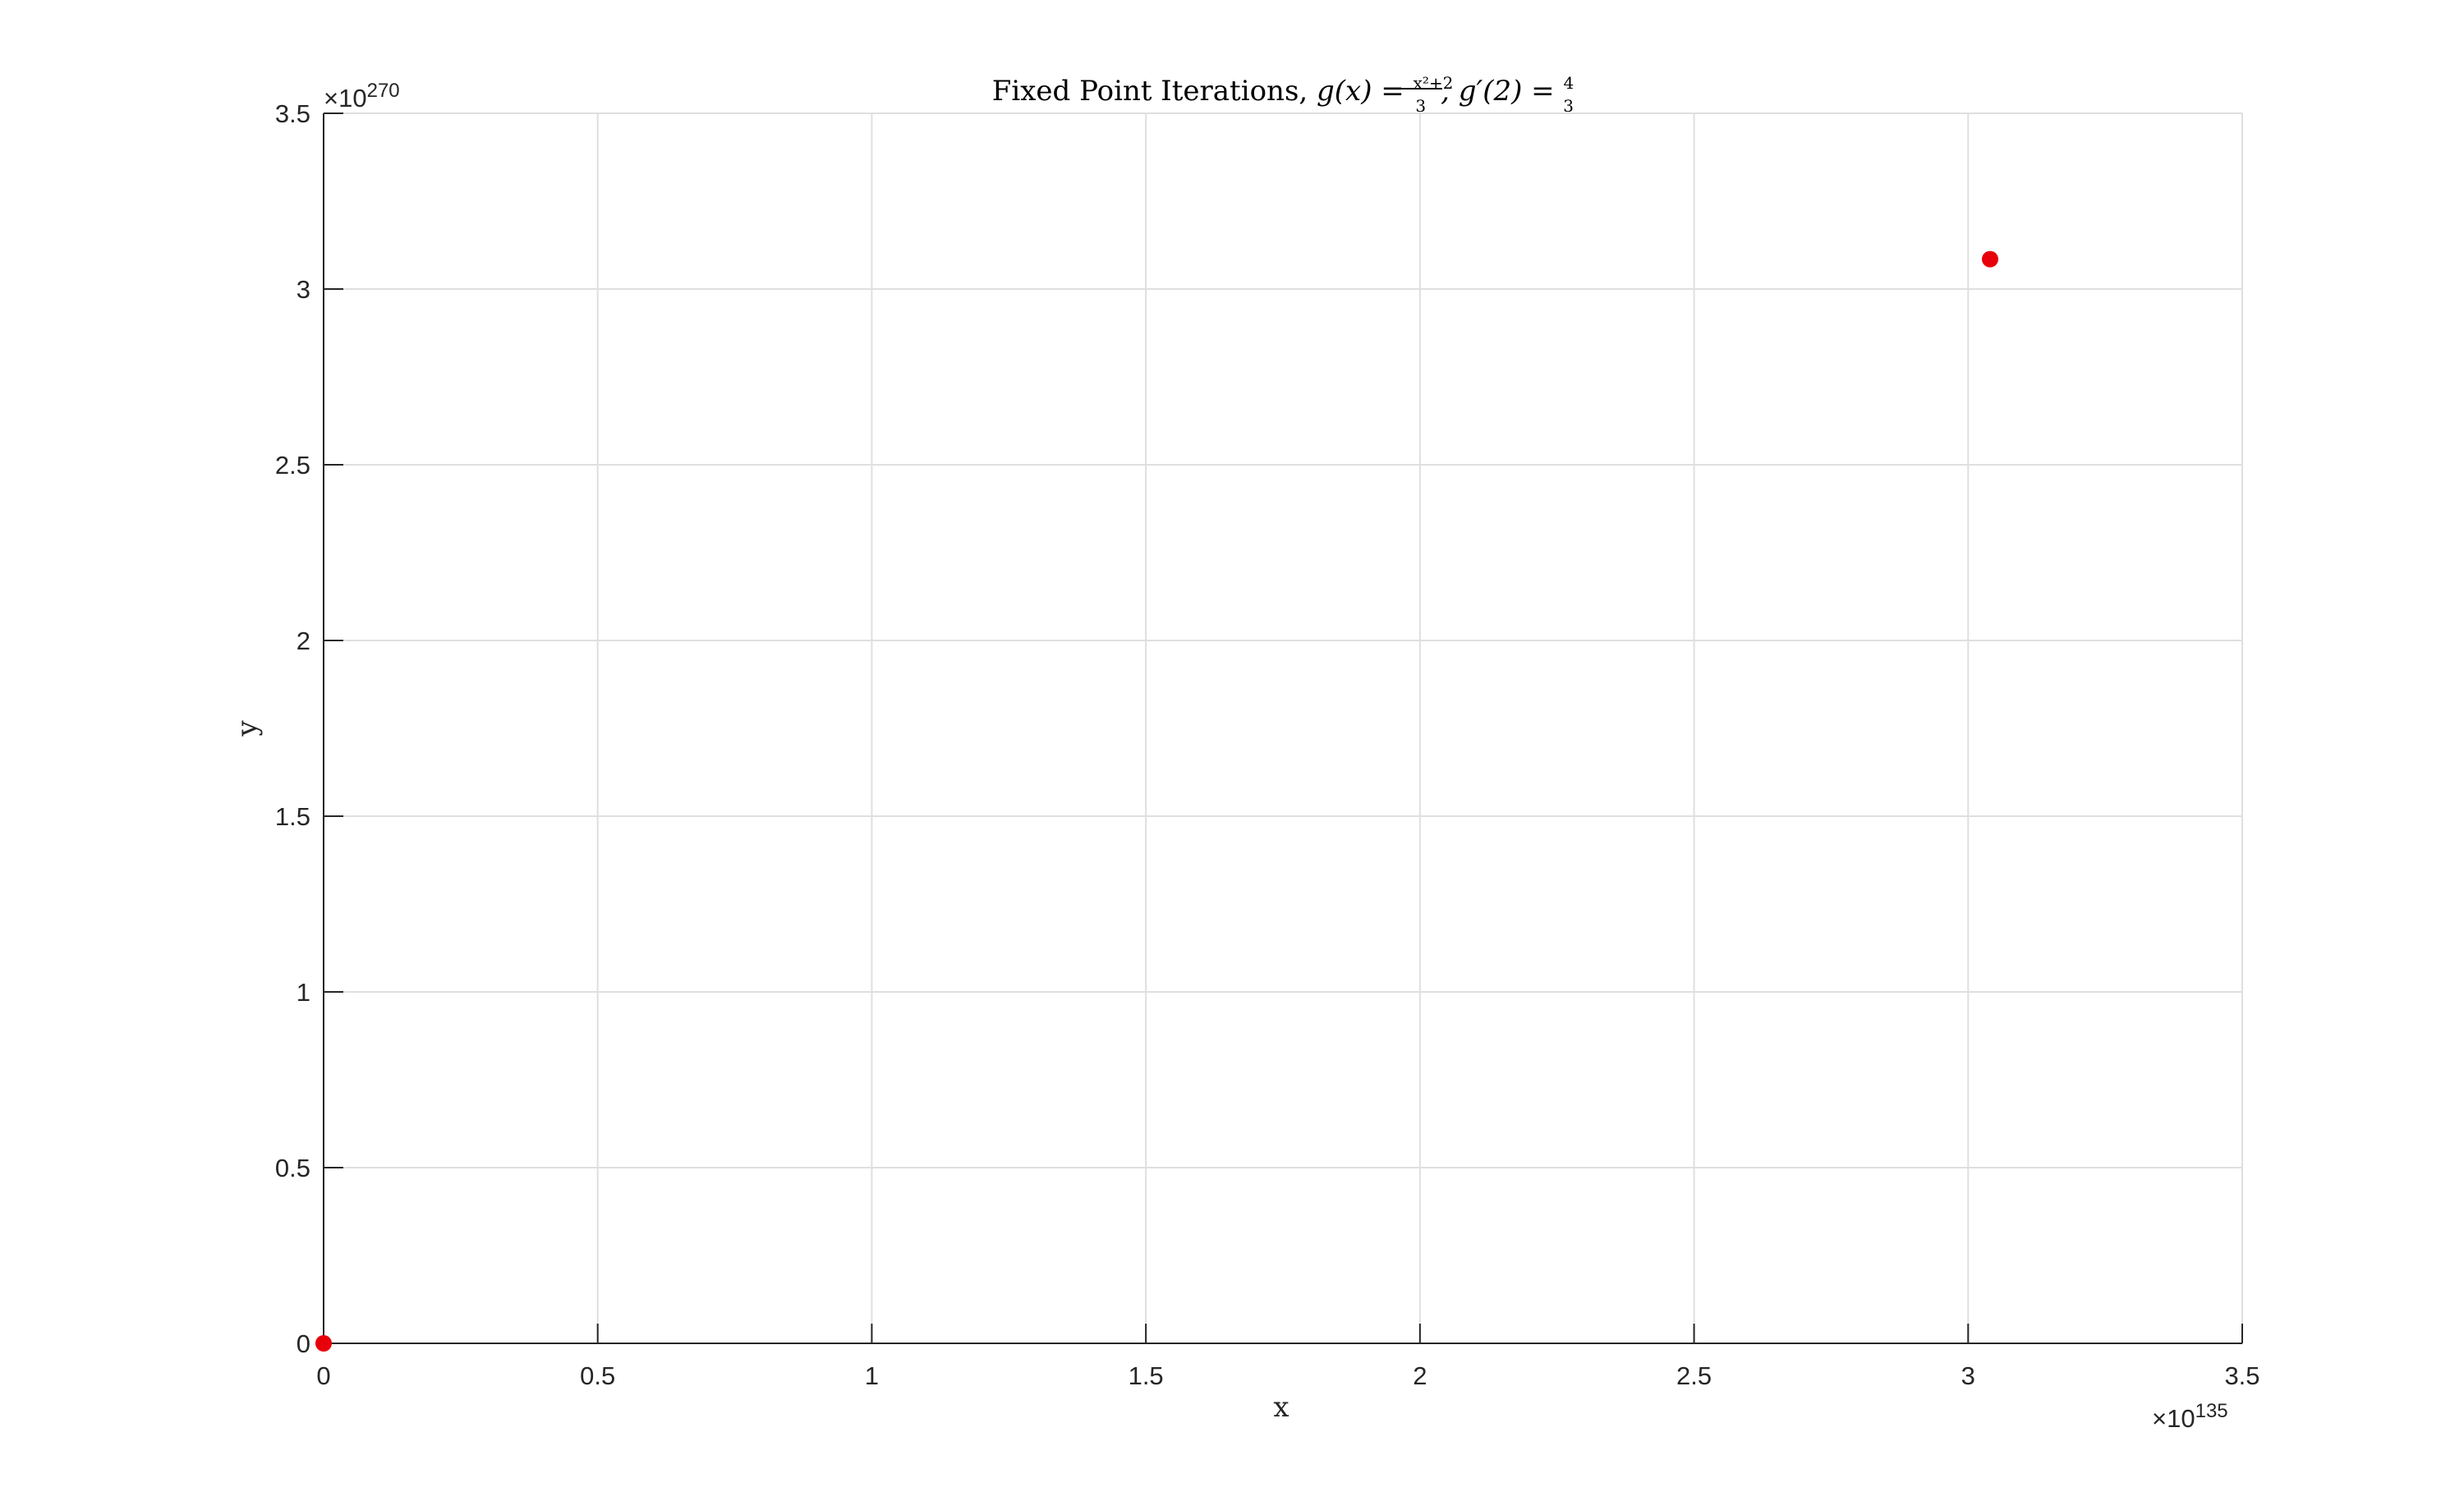 Image resolution: width=2464 pixels, height=1501 pixels. Describe the element at coordinates (303, 1343) in the screenshot. I see `y-tick-label: 0` at that location.